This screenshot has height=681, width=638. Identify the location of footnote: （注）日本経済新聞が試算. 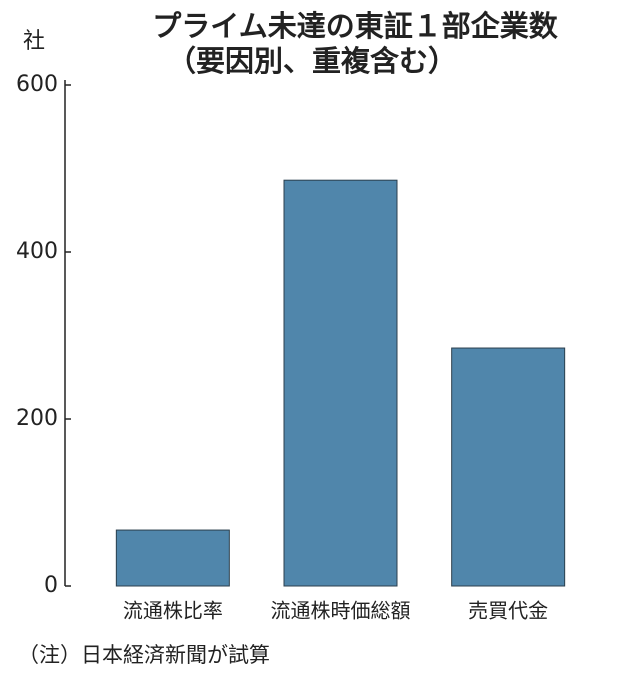
(144, 655).